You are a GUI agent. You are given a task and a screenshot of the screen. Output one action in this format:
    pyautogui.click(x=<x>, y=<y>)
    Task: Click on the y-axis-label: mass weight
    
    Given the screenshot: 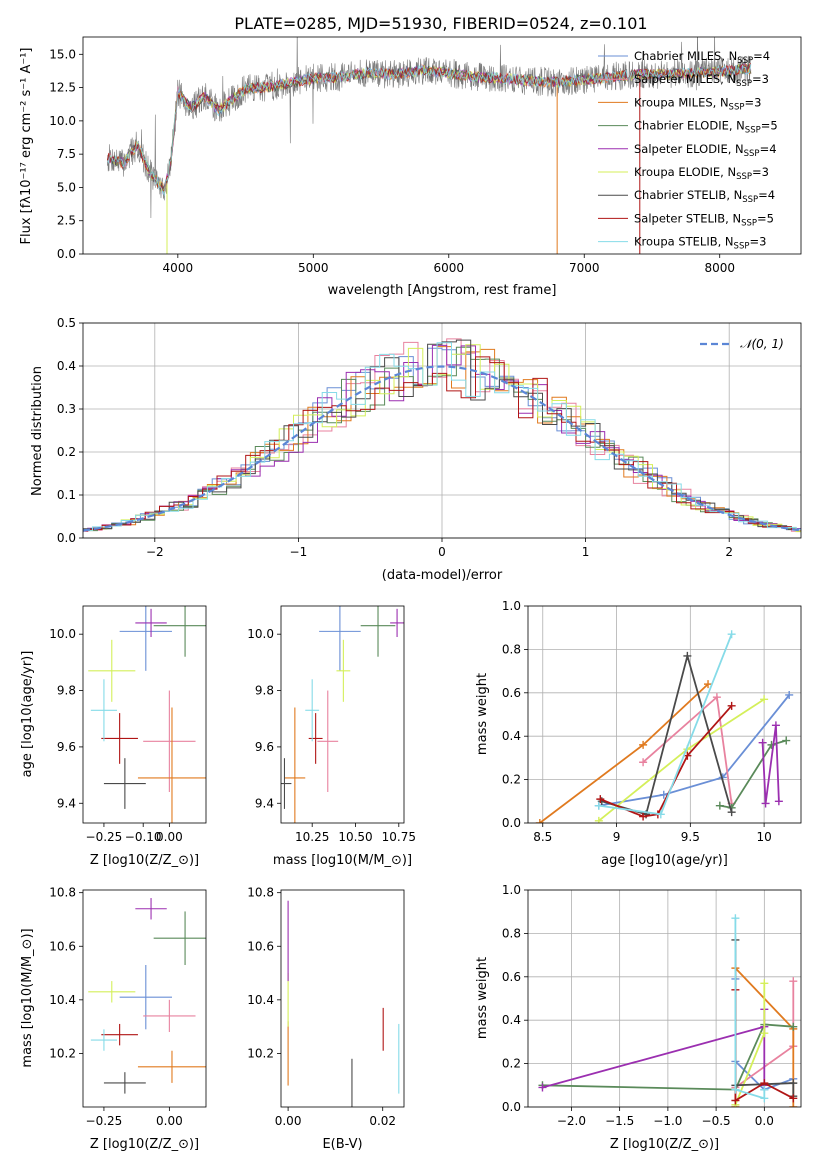 What is the action you would take?
    pyautogui.click(x=482, y=714)
    